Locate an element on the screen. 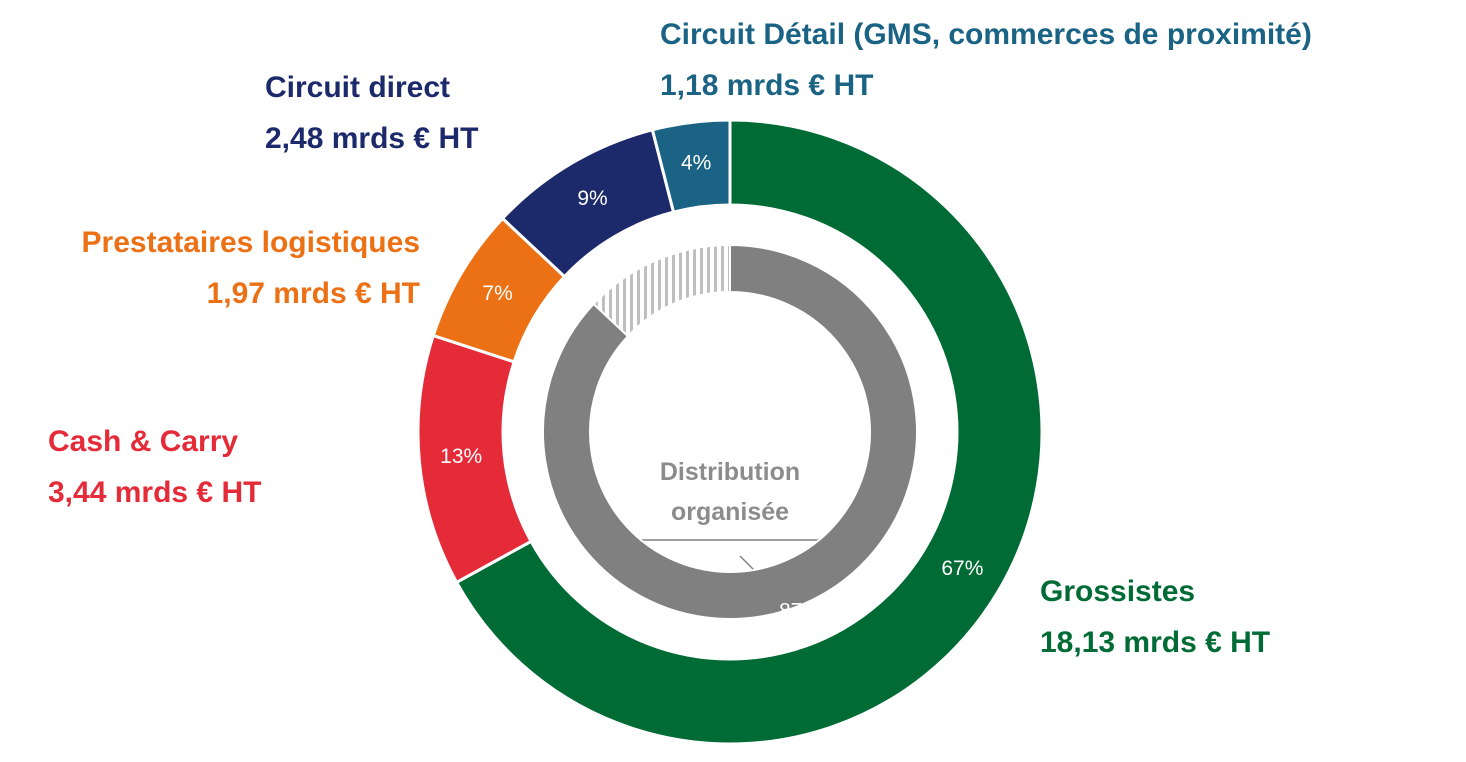 This screenshot has height=762, width=1466. percent-label: 13% is located at coordinates (461, 456).